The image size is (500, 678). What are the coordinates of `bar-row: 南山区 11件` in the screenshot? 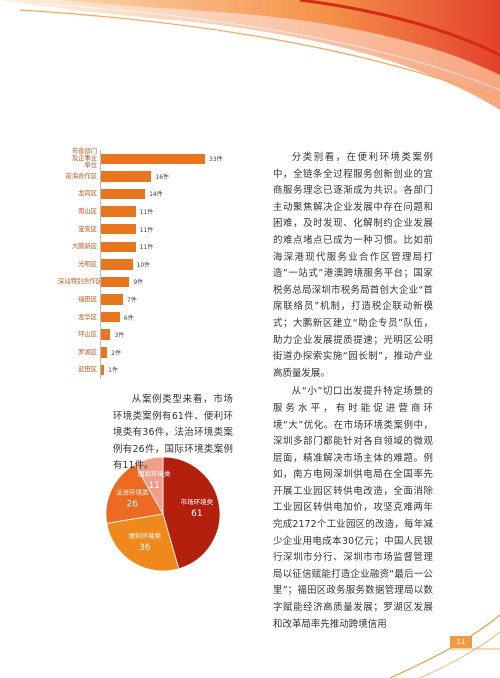 It's located at (148, 211).